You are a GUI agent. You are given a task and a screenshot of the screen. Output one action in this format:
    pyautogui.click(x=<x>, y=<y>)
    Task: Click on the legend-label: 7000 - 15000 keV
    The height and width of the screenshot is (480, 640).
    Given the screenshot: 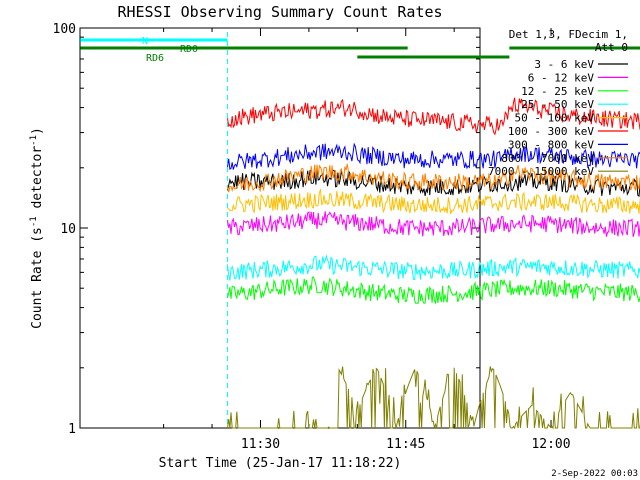 What is the action you would take?
    pyautogui.click(x=541, y=171)
    